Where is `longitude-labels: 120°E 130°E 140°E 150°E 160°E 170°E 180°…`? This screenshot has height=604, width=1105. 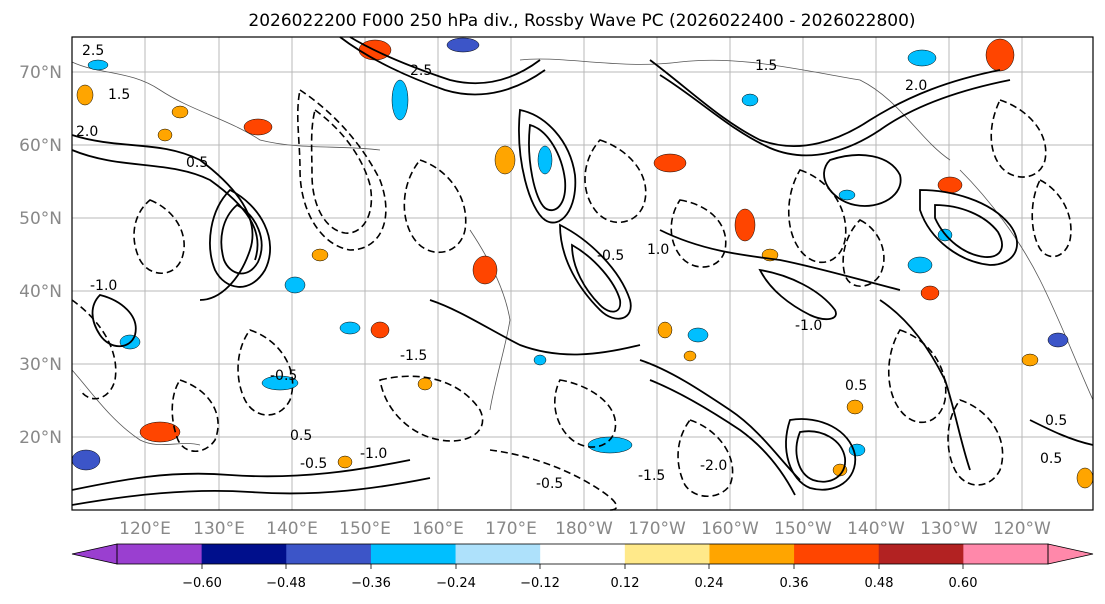 longitude-labels: 120°E 130°E 140°E 150°E 160°E 170°E 180°… is located at coordinates (585, 529).